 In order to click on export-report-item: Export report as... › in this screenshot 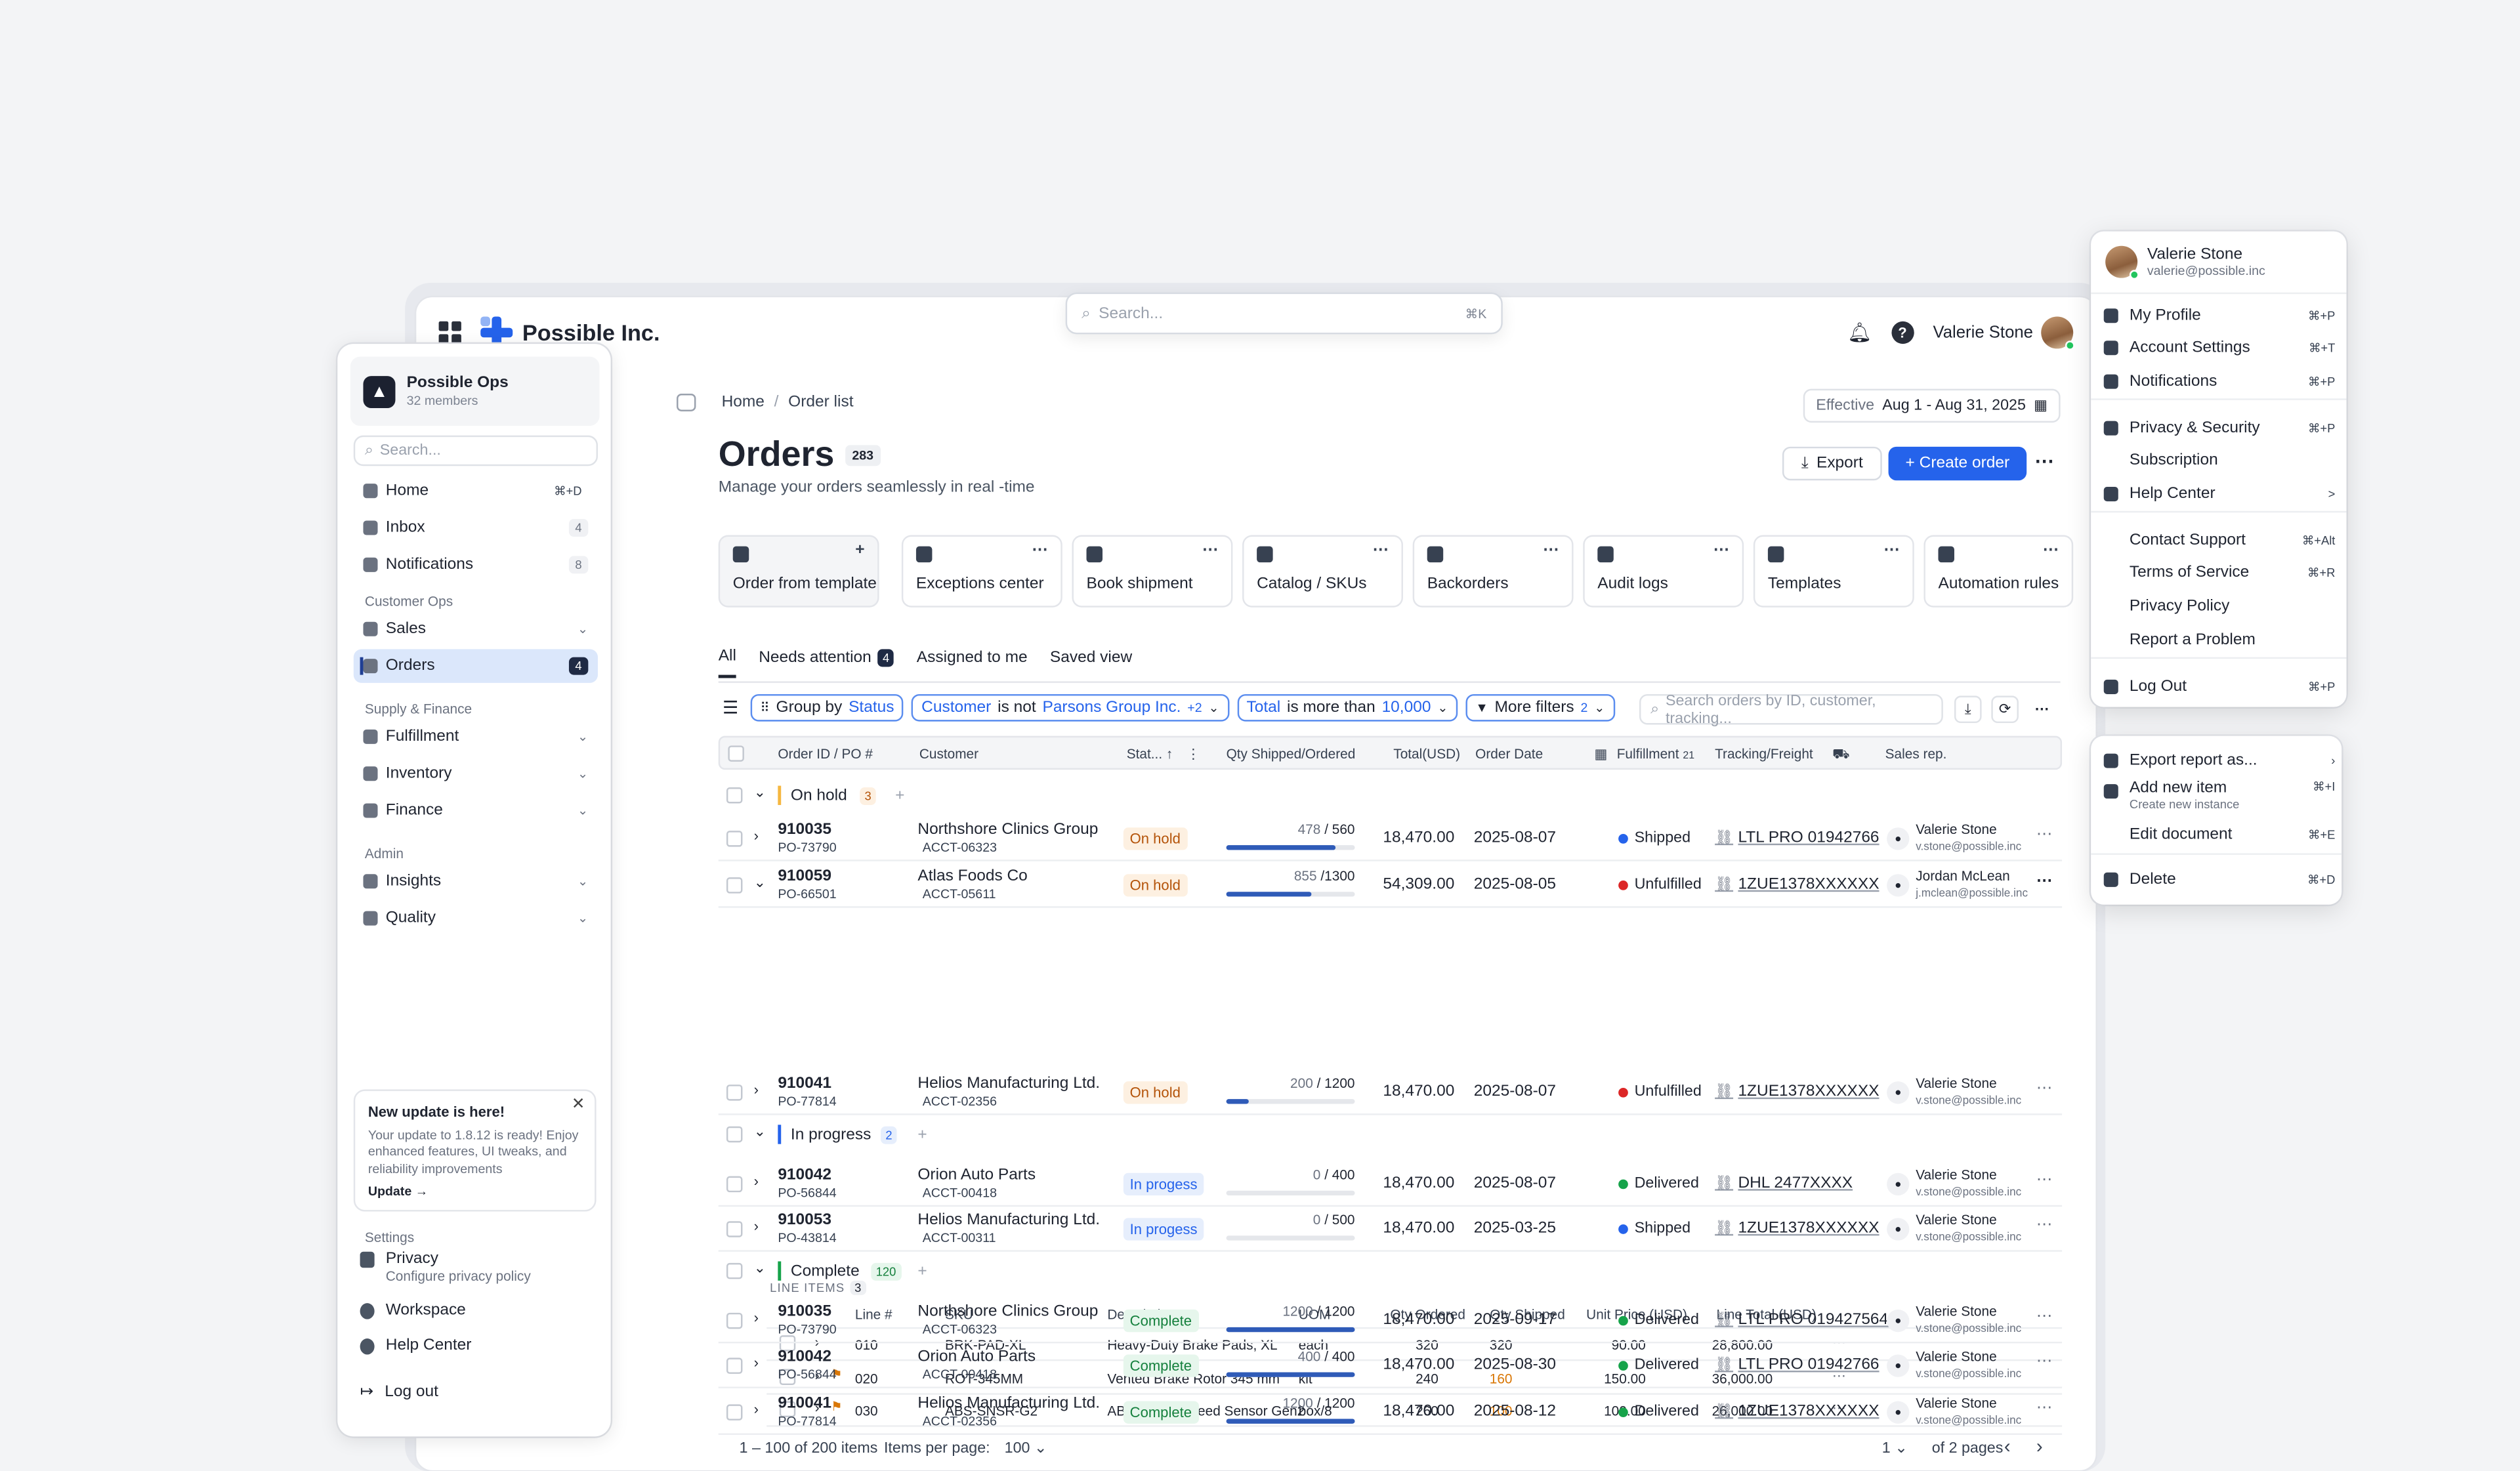, I will do `click(2219, 760)`.